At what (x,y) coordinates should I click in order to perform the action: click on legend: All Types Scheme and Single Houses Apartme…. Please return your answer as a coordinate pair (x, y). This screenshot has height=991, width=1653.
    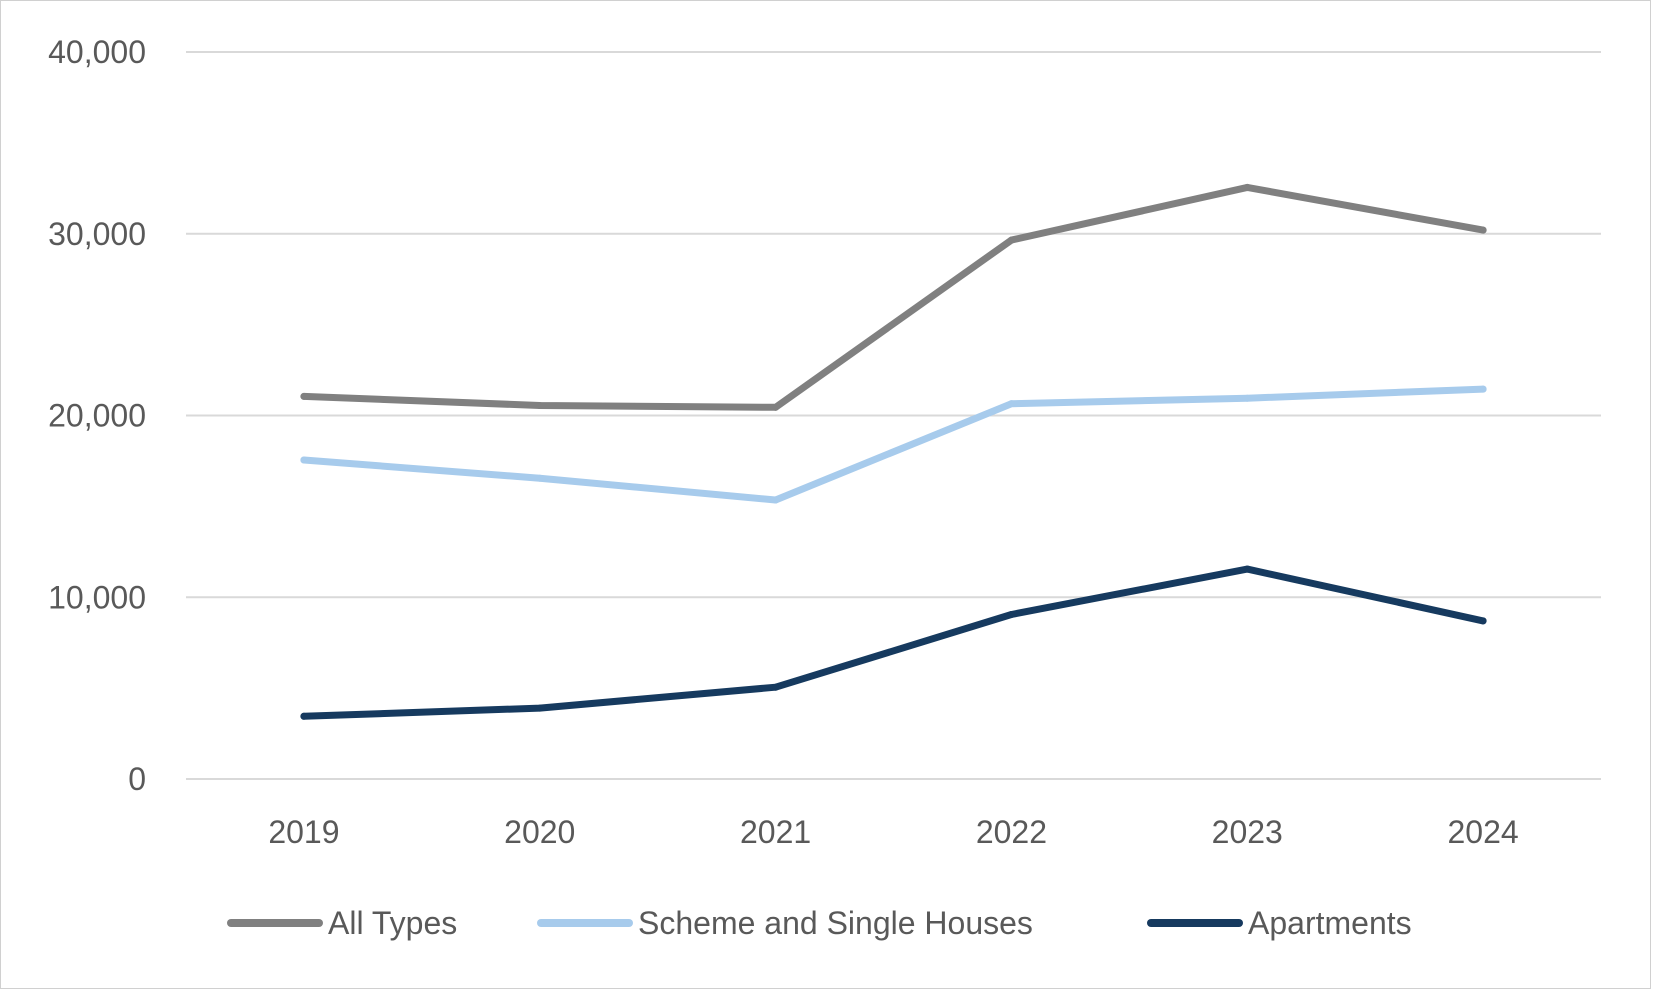
    Looking at the image, I should click on (819, 923).